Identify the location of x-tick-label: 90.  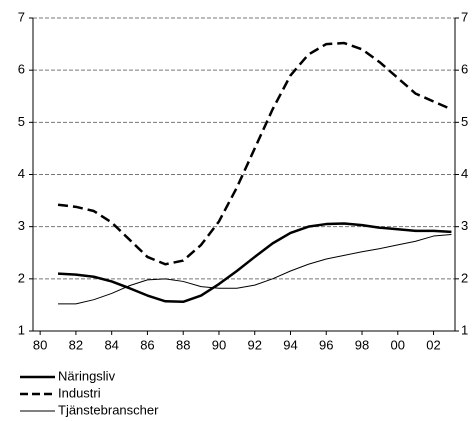
(219, 344).